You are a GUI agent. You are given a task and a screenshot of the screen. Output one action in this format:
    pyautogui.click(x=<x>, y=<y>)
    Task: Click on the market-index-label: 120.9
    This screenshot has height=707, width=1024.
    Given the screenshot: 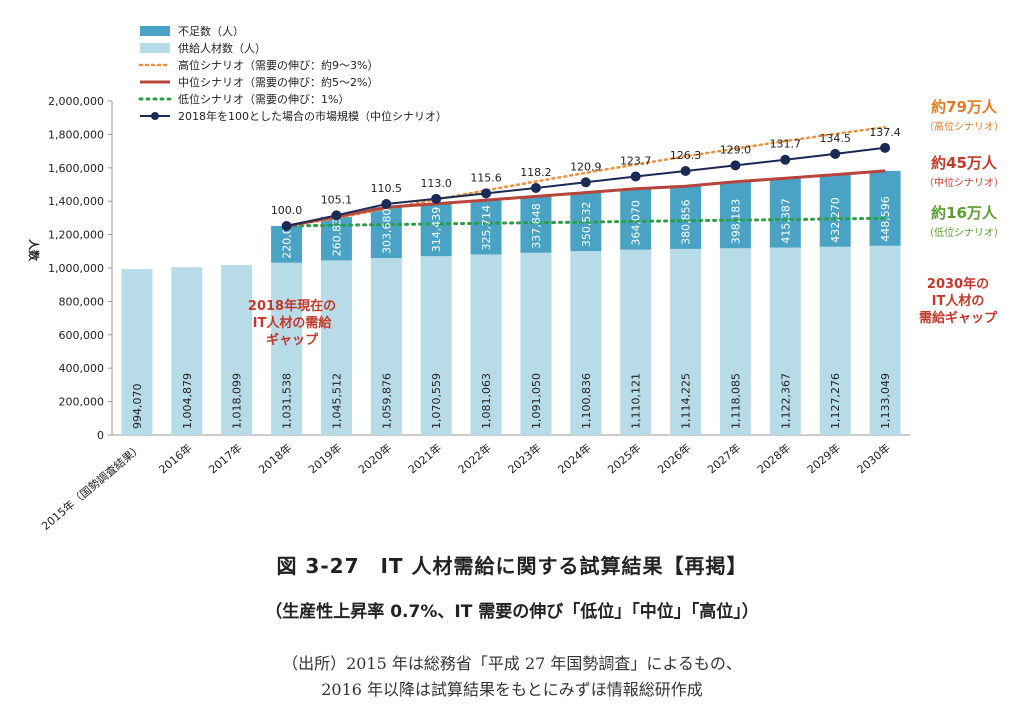 What is the action you would take?
    pyautogui.click(x=586, y=166)
    